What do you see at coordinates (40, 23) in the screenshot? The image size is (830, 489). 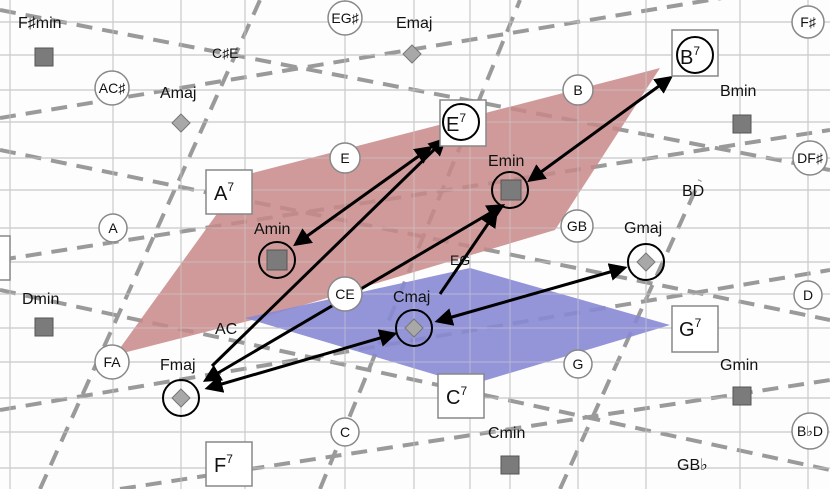 I see `label-fsharp-min: F♯min` at bounding box center [40, 23].